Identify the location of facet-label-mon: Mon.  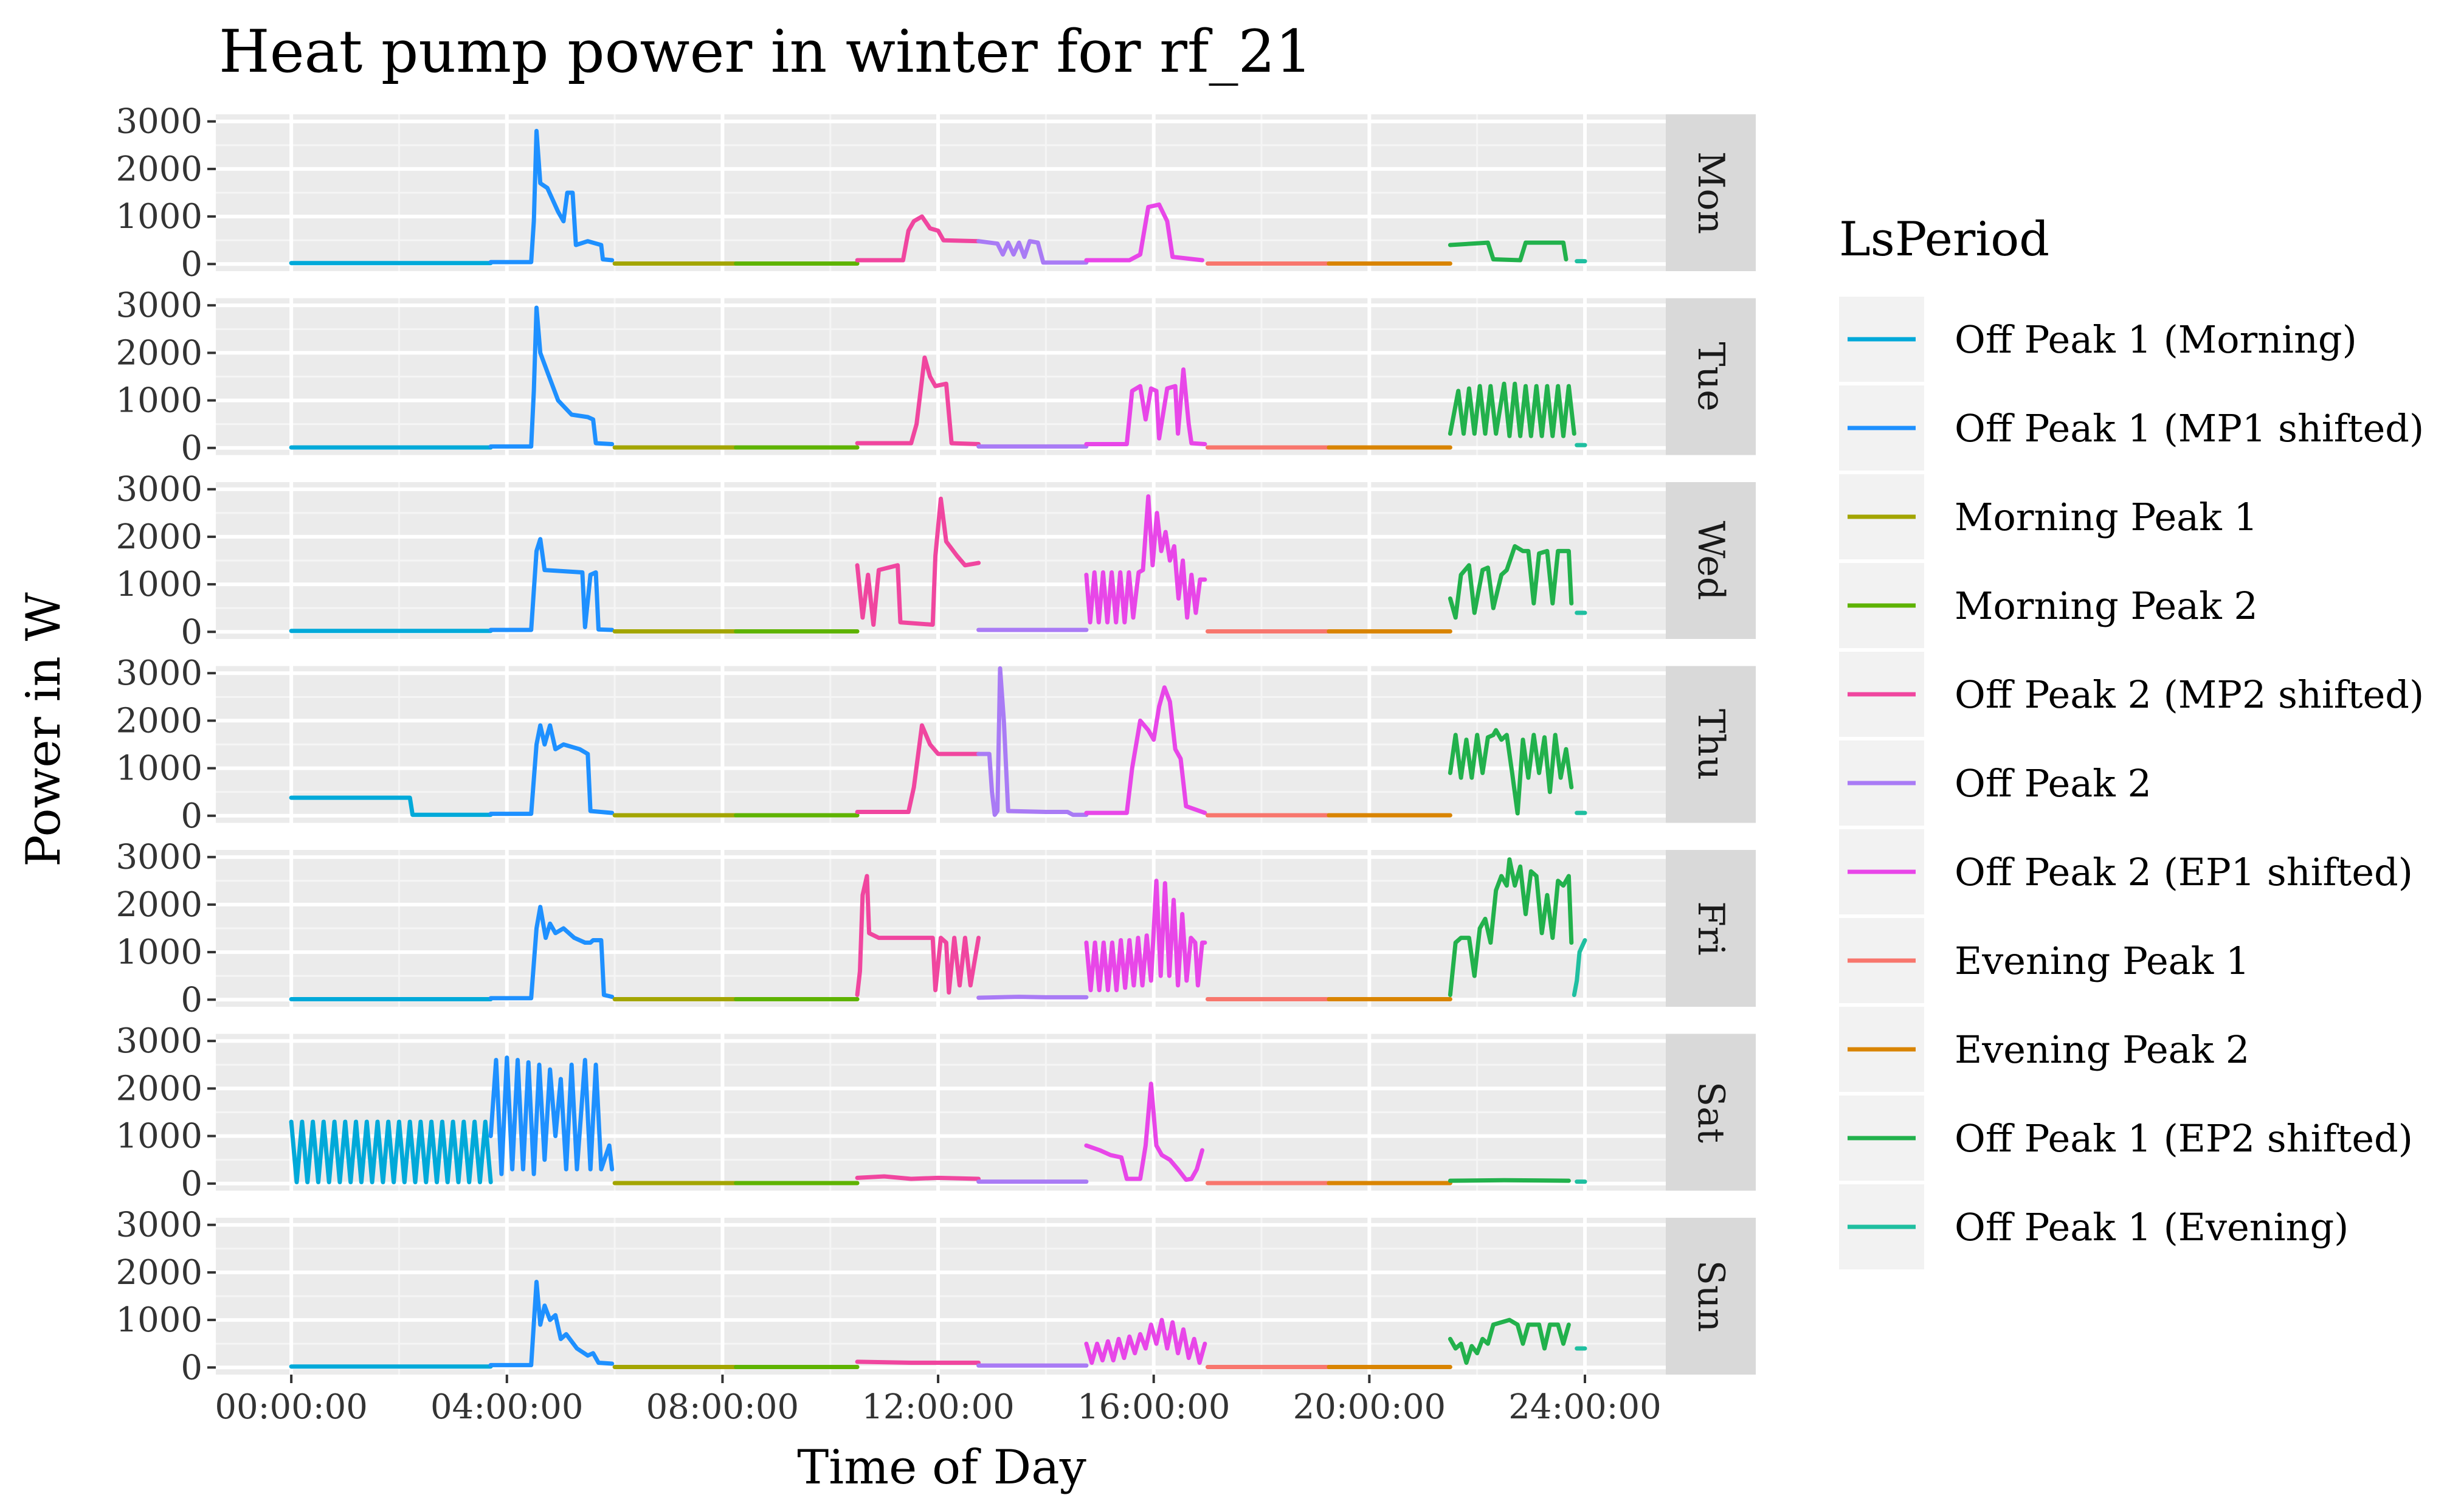
(1710, 192).